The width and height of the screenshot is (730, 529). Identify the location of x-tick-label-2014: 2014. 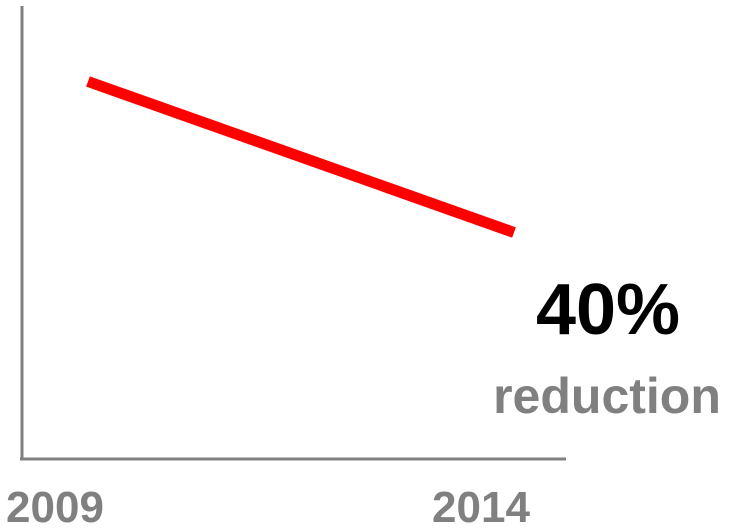
(481, 506).